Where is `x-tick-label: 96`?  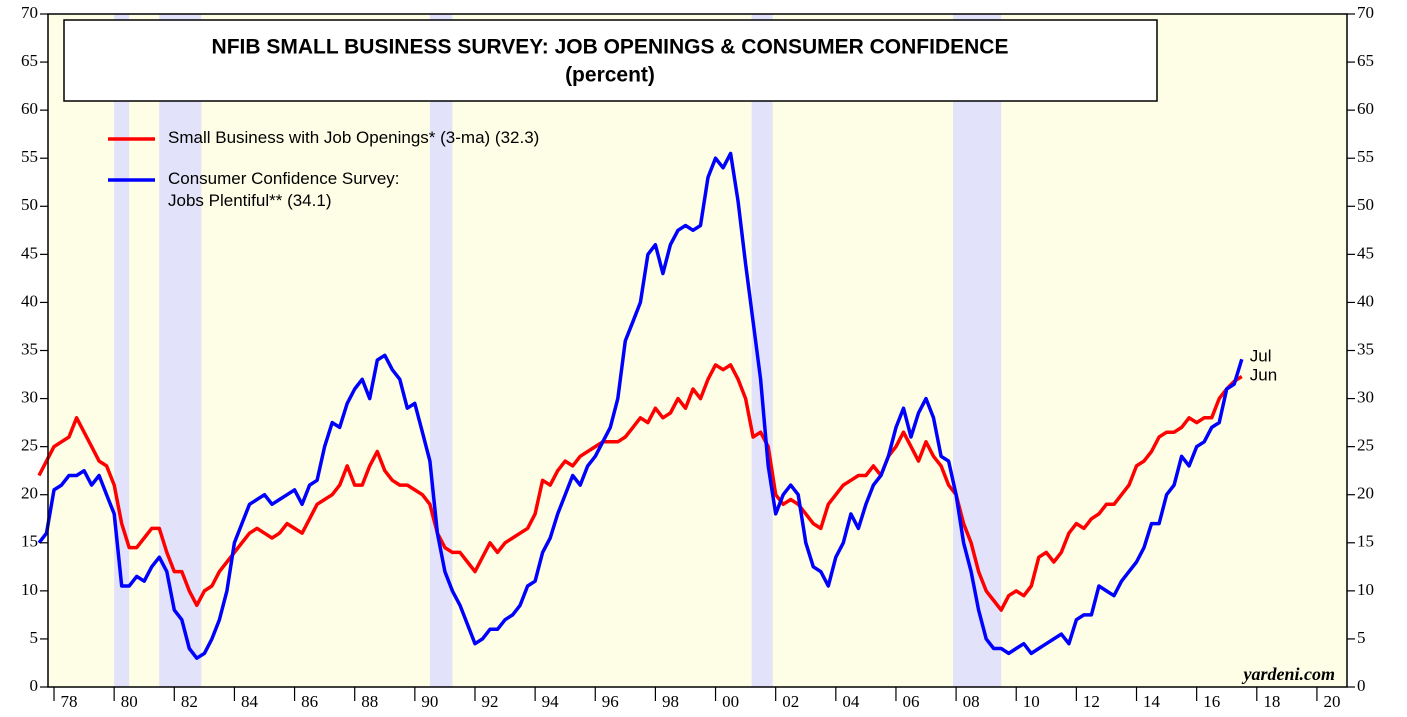
x-tick-label: 96 is located at coordinates (610, 701).